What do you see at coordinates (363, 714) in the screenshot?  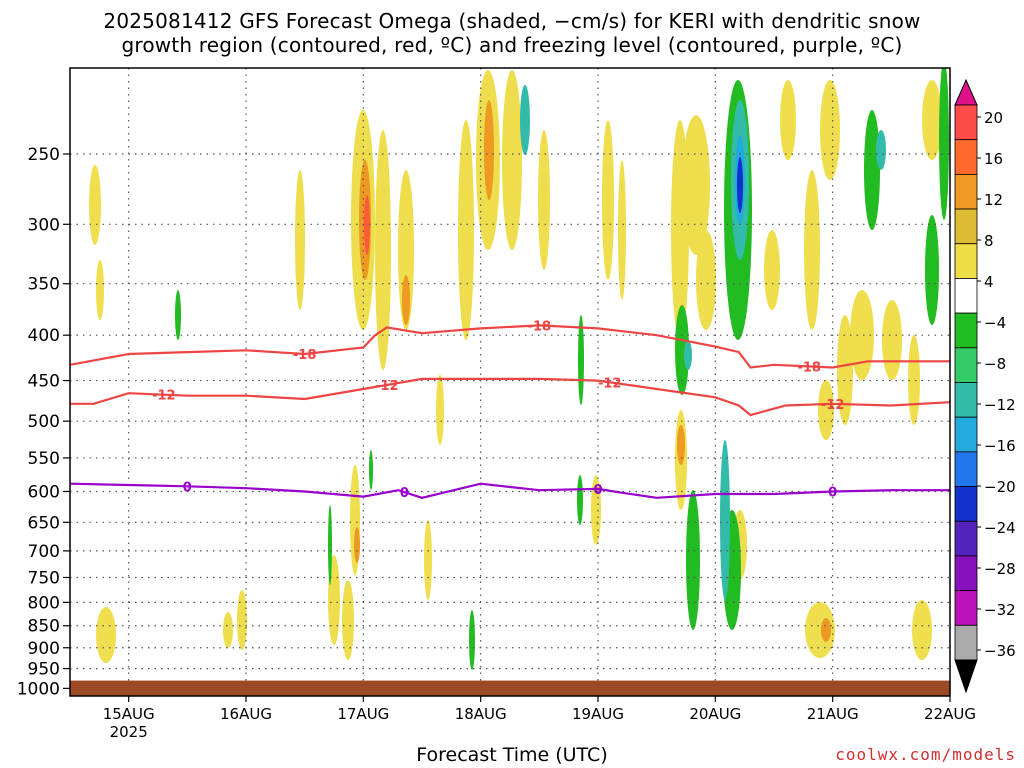 I see `x-tick-label: 17AUG` at bounding box center [363, 714].